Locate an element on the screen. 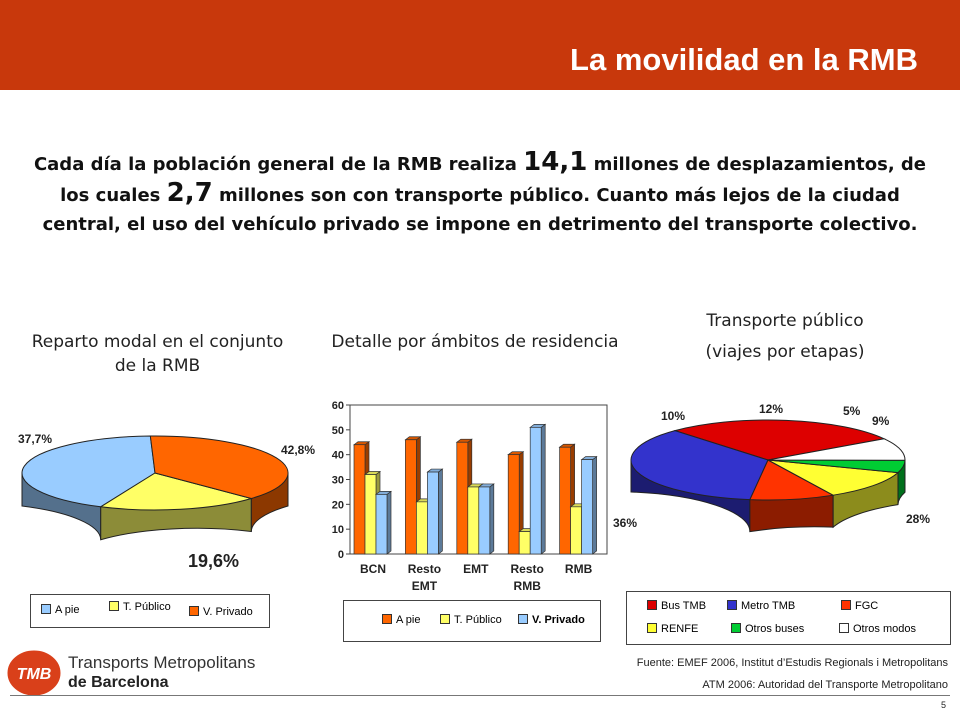  pie3-slice-fgc is located at coordinates (792, 480).